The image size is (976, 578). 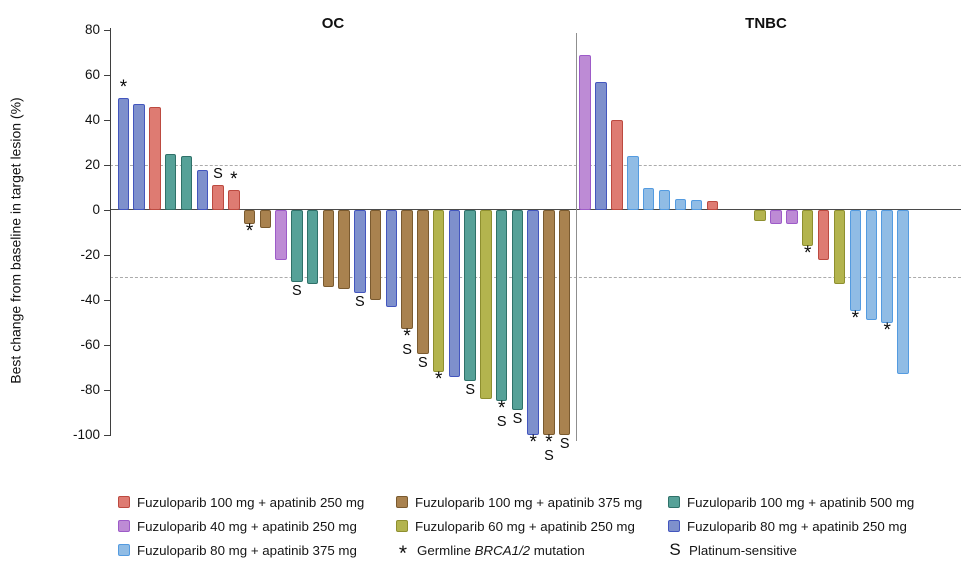 What do you see at coordinates (251, 502) in the screenshot?
I see `legend-item-label: Fuzuloparib 100 mg + apatinib 250 mg` at bounding box center [251, 502].